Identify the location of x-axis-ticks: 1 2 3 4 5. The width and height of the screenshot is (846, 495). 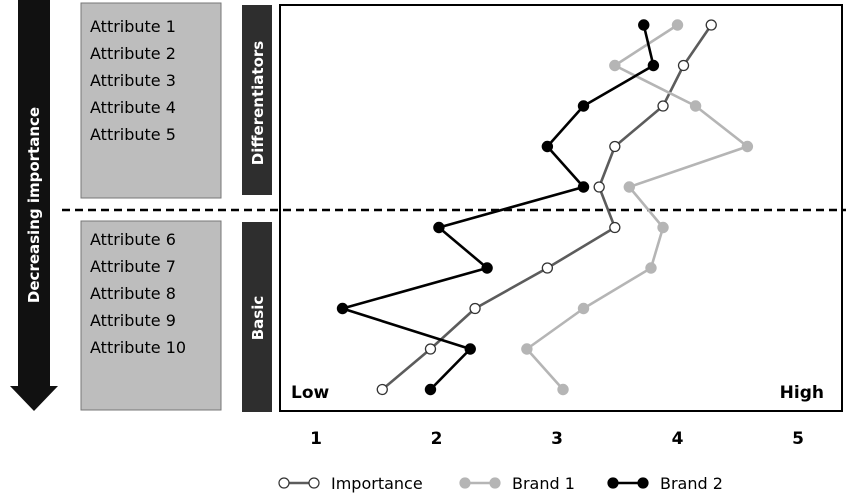
(557, 439).